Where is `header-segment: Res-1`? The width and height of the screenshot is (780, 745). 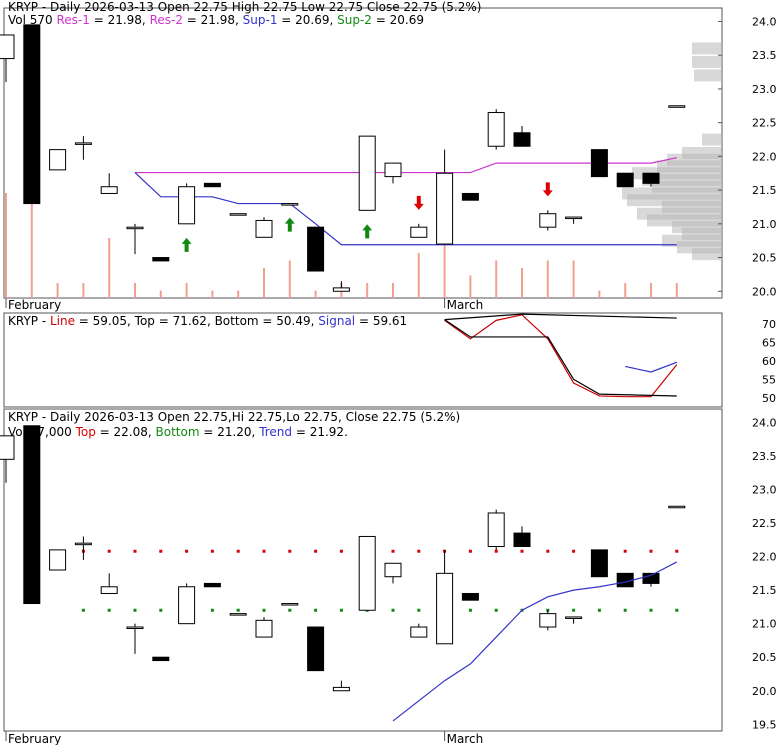
header-segment: Res-1 is located at coordinates (71, 20).